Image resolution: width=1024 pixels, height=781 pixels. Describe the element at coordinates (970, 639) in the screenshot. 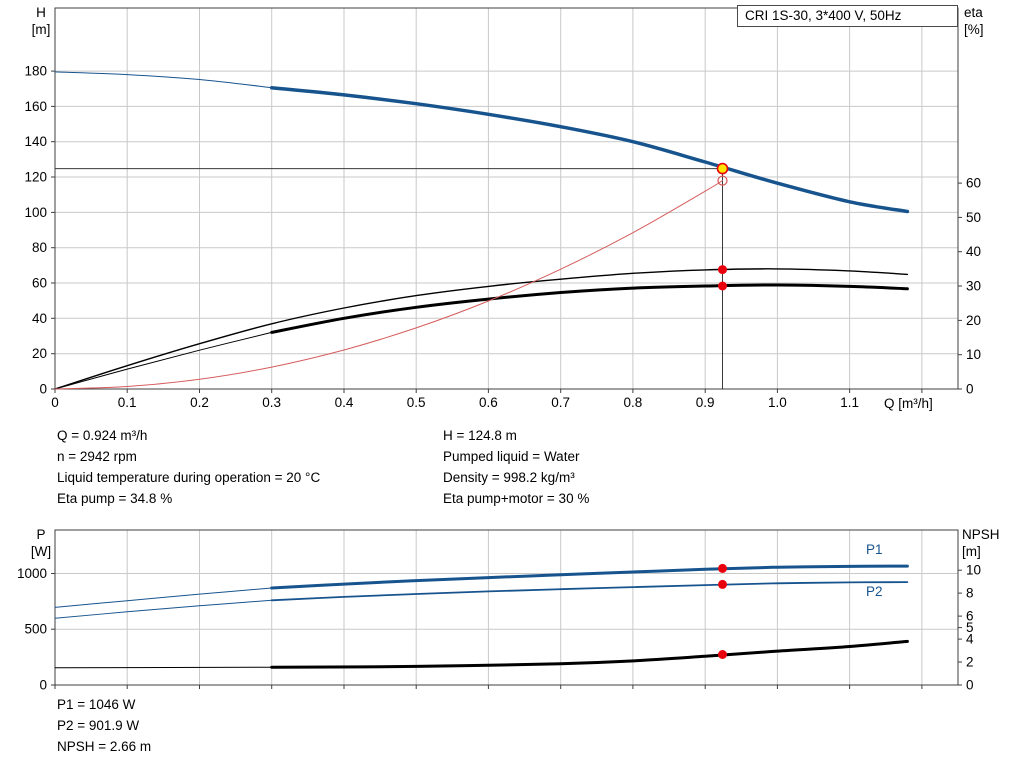

I see `svg-text: 4` at that location.